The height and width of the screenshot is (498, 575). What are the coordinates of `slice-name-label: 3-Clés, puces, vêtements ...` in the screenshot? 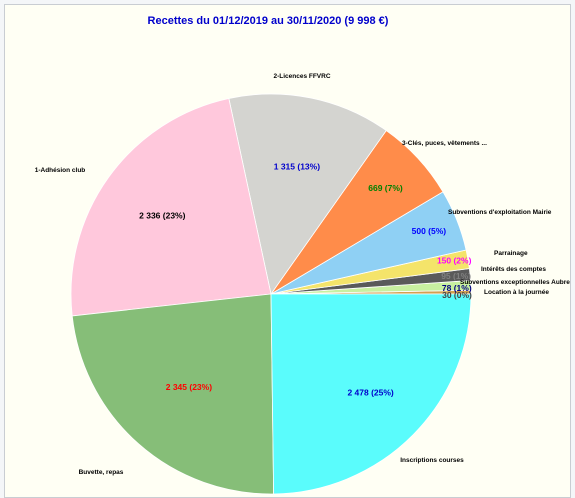 It's located at (444, 143).